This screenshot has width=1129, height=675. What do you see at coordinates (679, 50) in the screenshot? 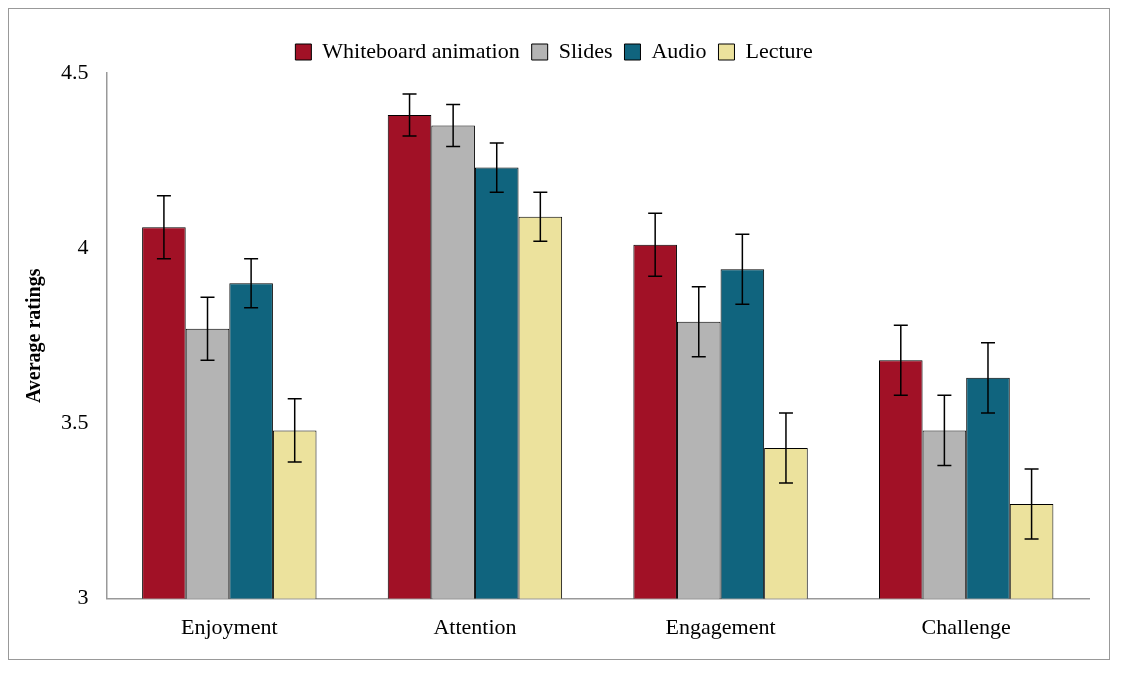
I see `legend-label: Audio` at bounding box center [679, 50].